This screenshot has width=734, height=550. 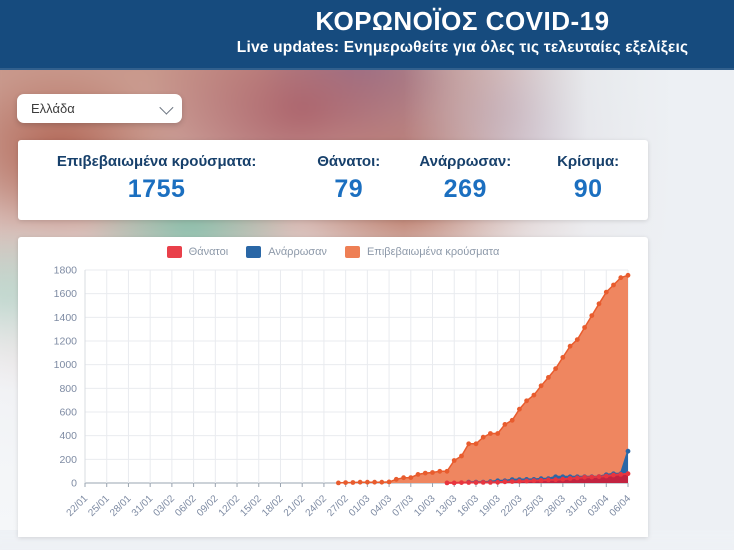 What do you see at coordinates (352, 252) in the screenshot?
I see `confirmed-swatch-icon` at bounding box center [352, 252].